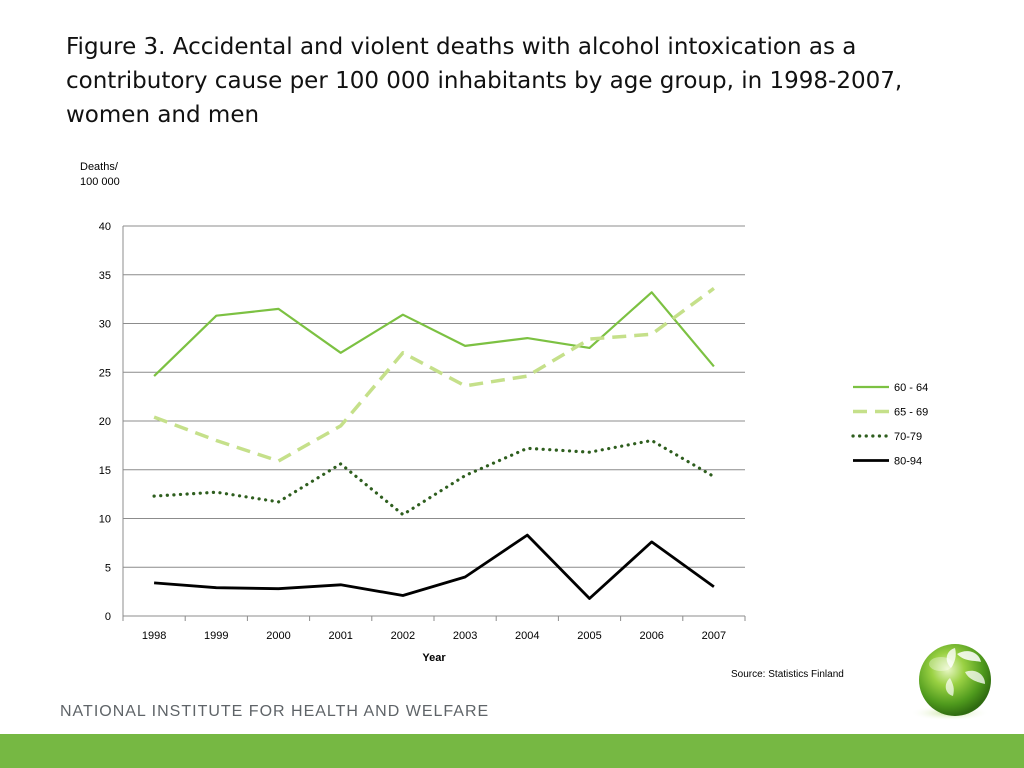 Image resolution: width=1024 pixels, height=768 pixels. Describe the element at coordinates (105, 276) in the screenshot. I see `y-tick-label: 35` at that location.